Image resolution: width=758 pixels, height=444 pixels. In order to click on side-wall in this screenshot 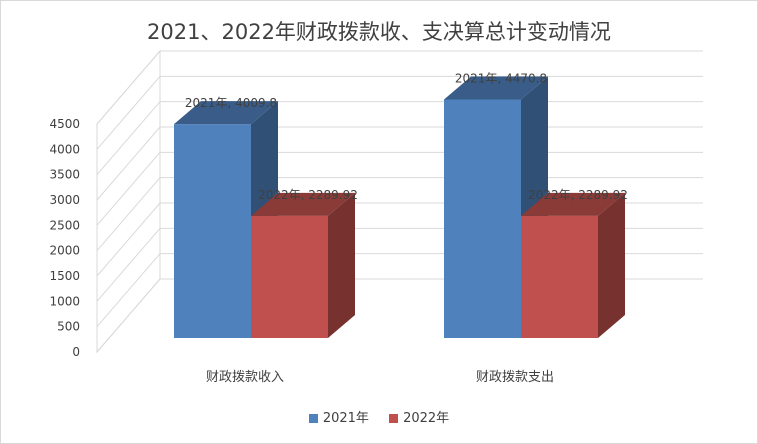, I will do `click(128, 201)`.